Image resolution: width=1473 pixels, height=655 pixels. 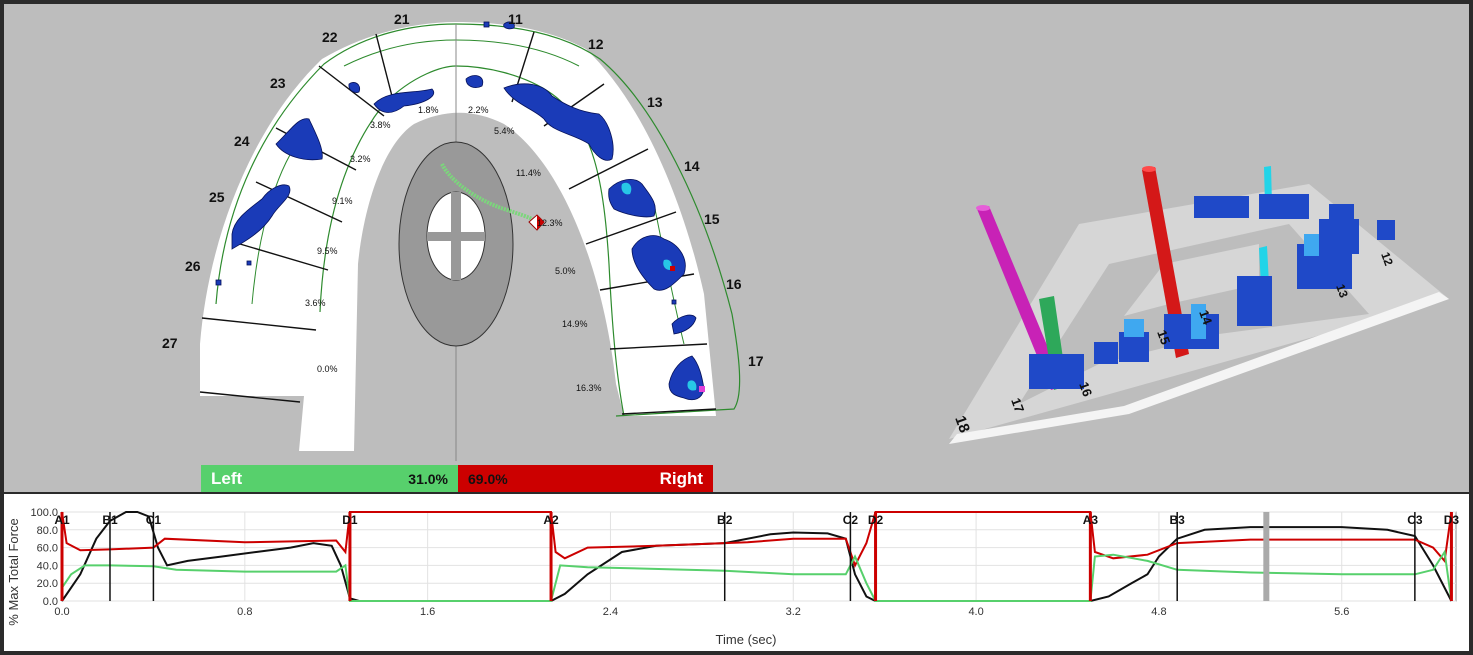 What do you see at coordinates (550, 223) in the screenshot?
I see `tooth-percent-14: 12.3%` at bounding box center [550, 223].